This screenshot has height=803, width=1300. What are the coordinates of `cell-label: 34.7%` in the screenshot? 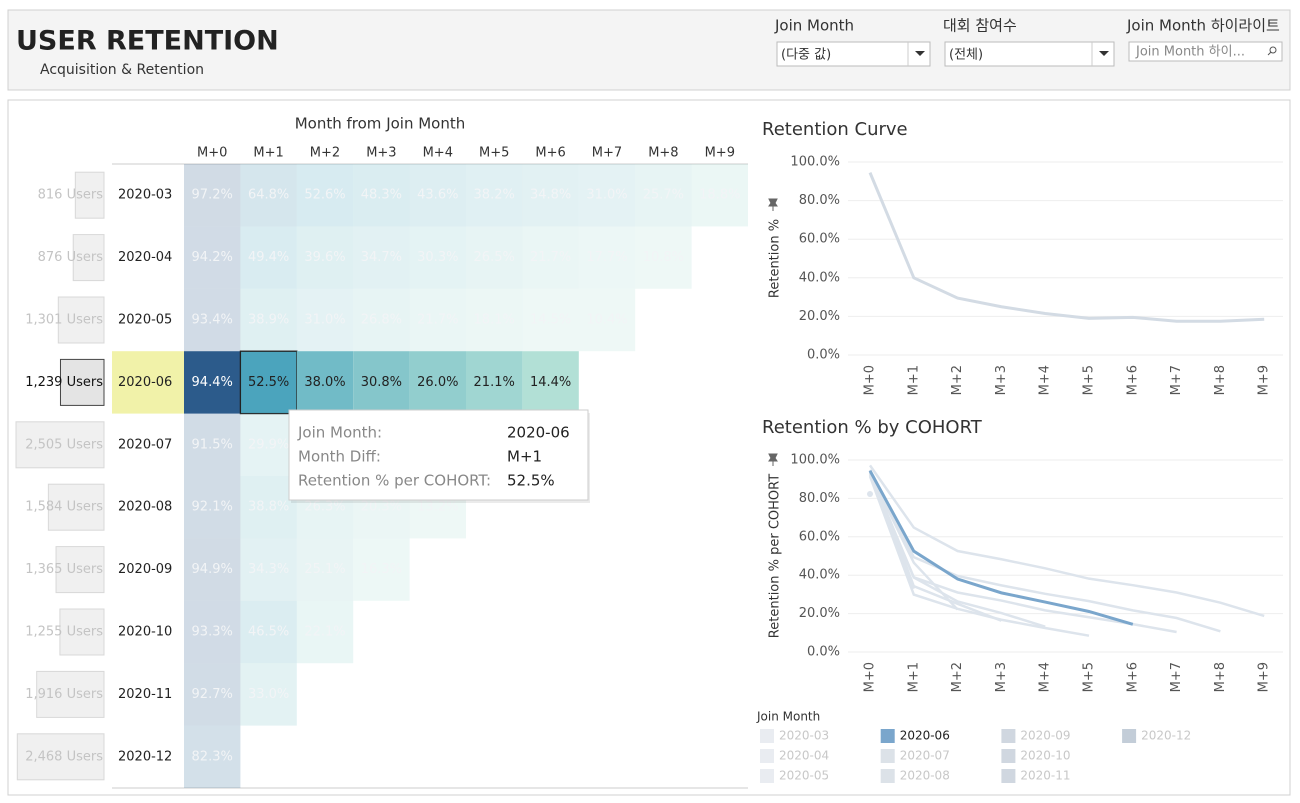 It's located at (381, 257).